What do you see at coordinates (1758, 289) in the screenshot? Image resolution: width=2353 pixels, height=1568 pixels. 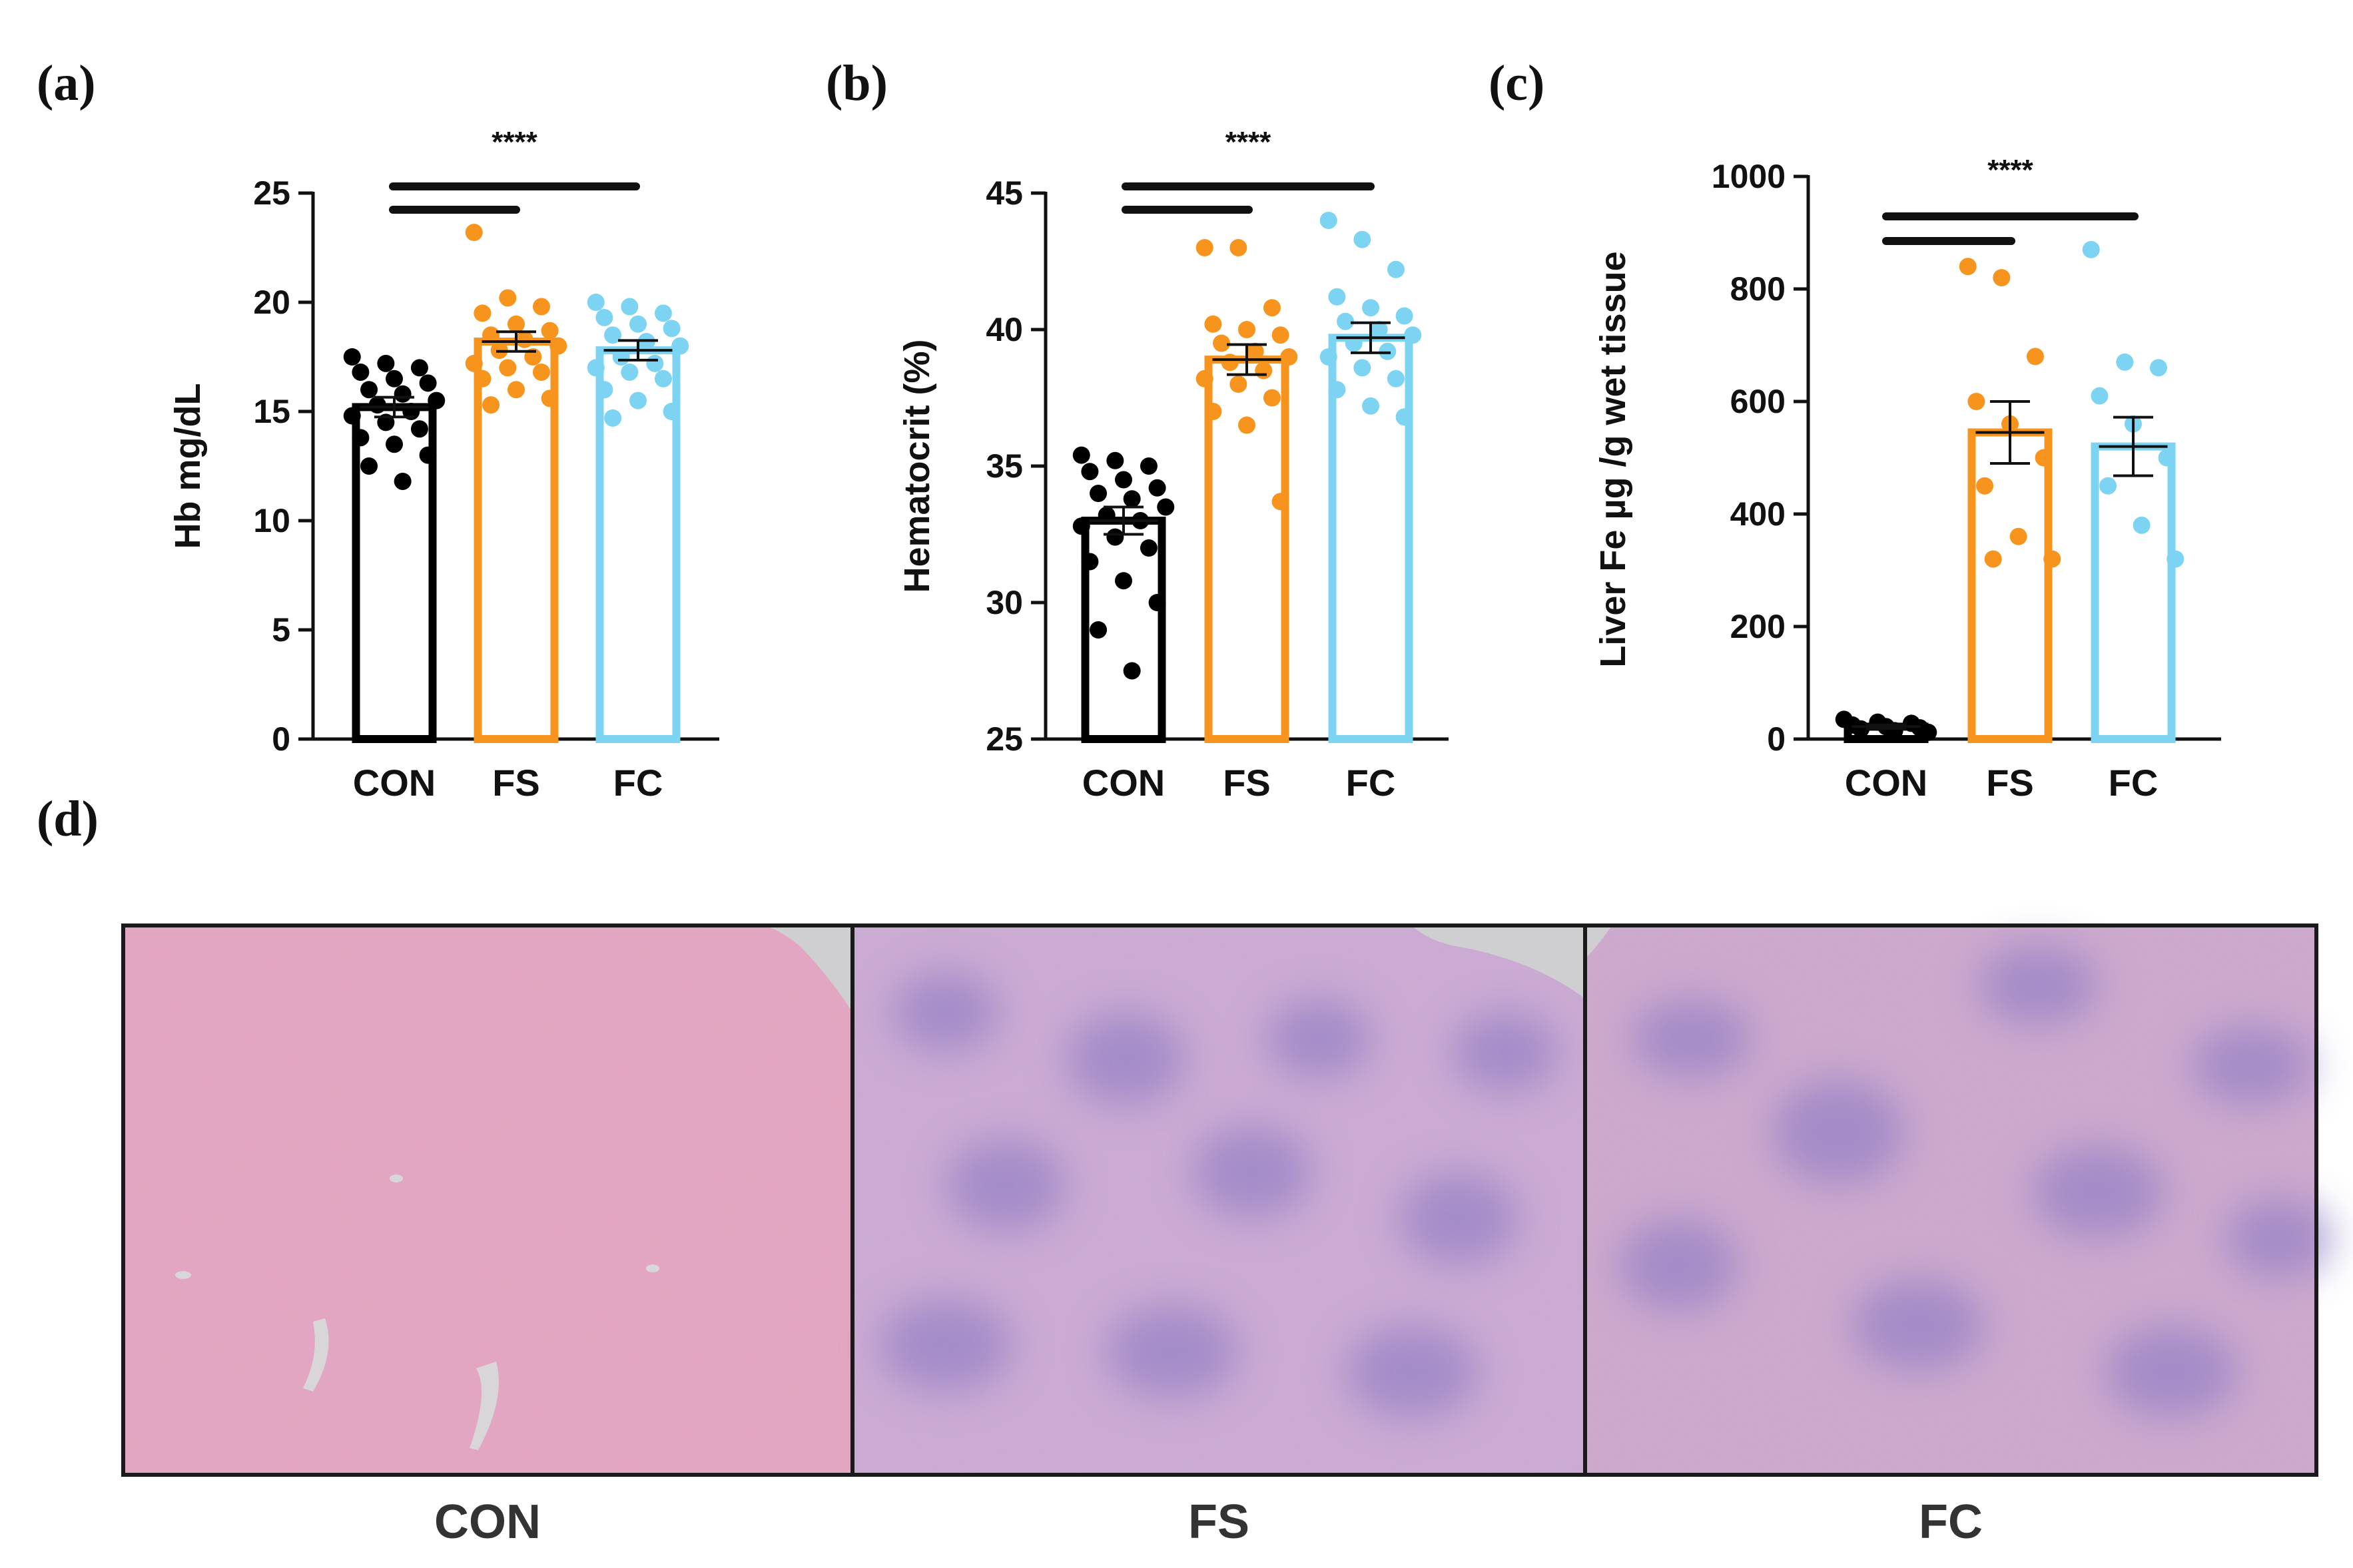 I see `y-tick-label: 800` at bounding box center [1758, 289].